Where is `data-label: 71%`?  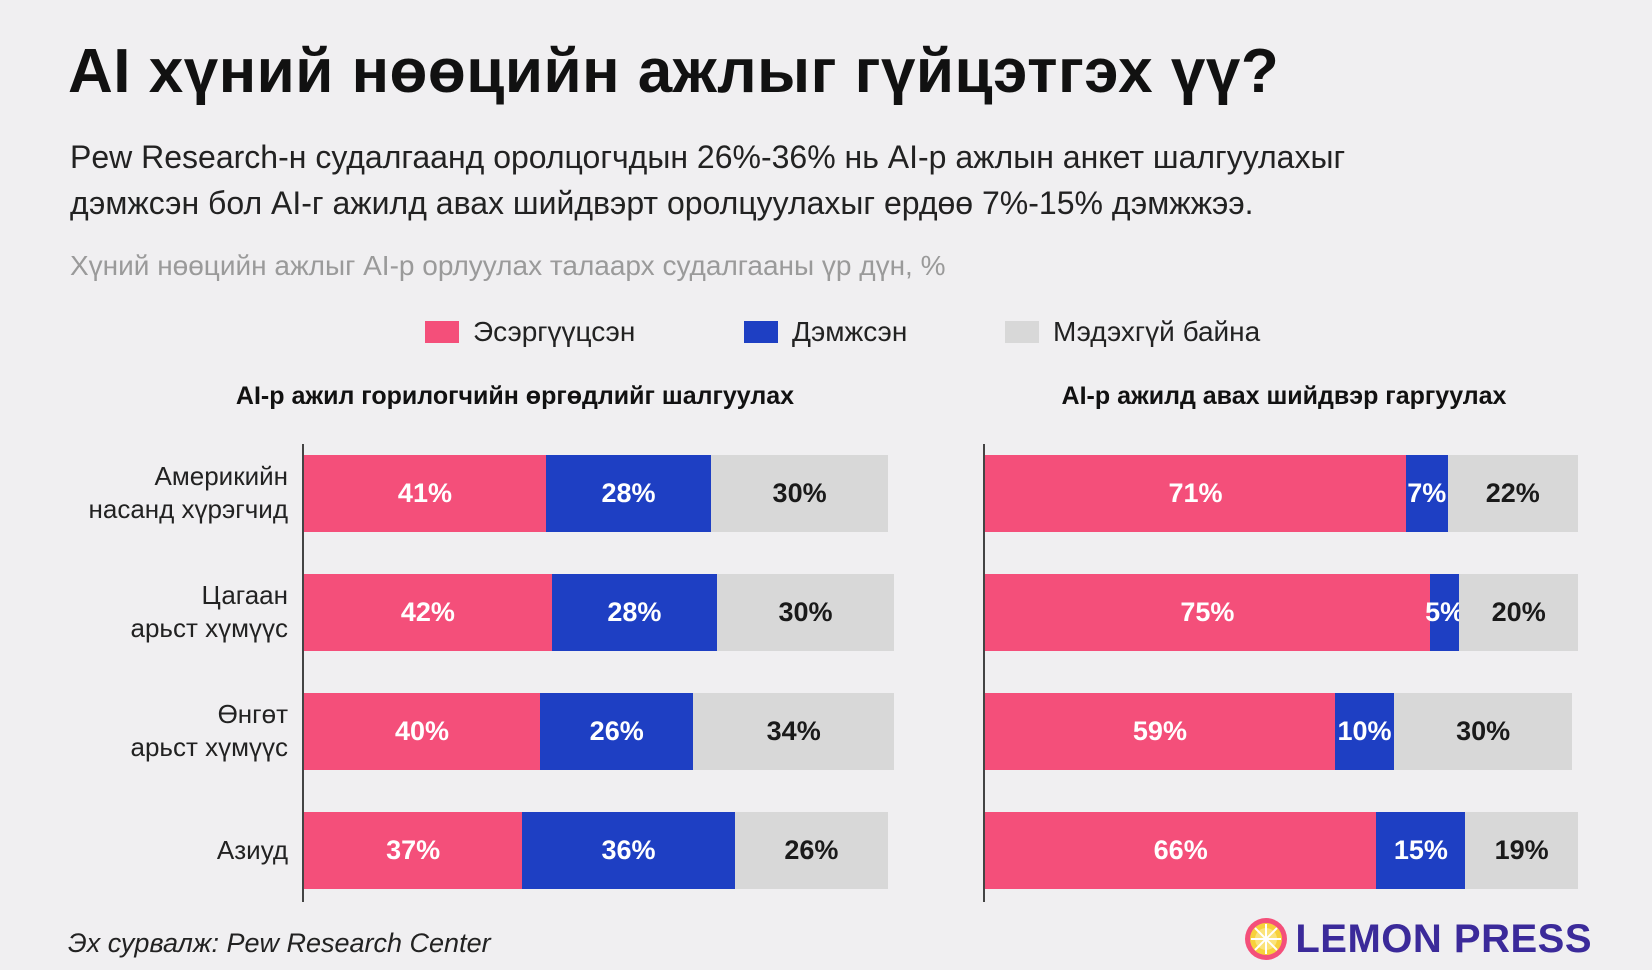
data-label: 71% is located at coordinates (1195, 493).